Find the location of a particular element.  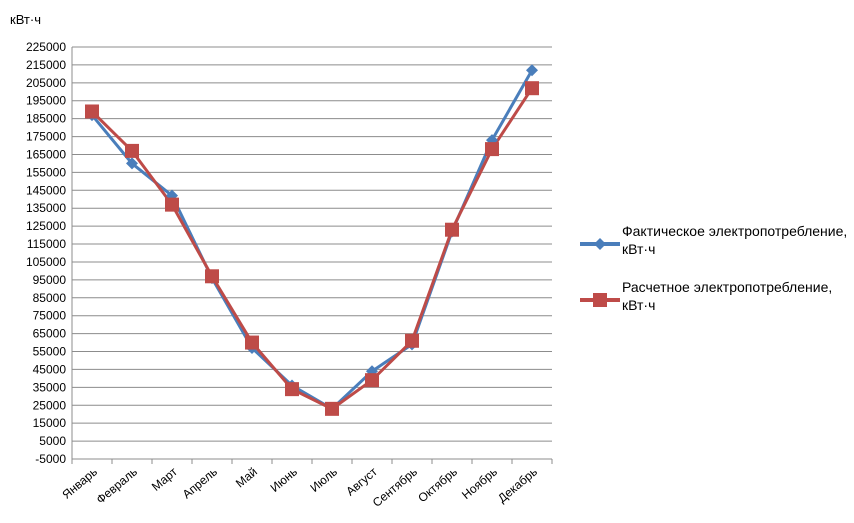

y-tick-label: 175000 is located at coordinates (46, 137).